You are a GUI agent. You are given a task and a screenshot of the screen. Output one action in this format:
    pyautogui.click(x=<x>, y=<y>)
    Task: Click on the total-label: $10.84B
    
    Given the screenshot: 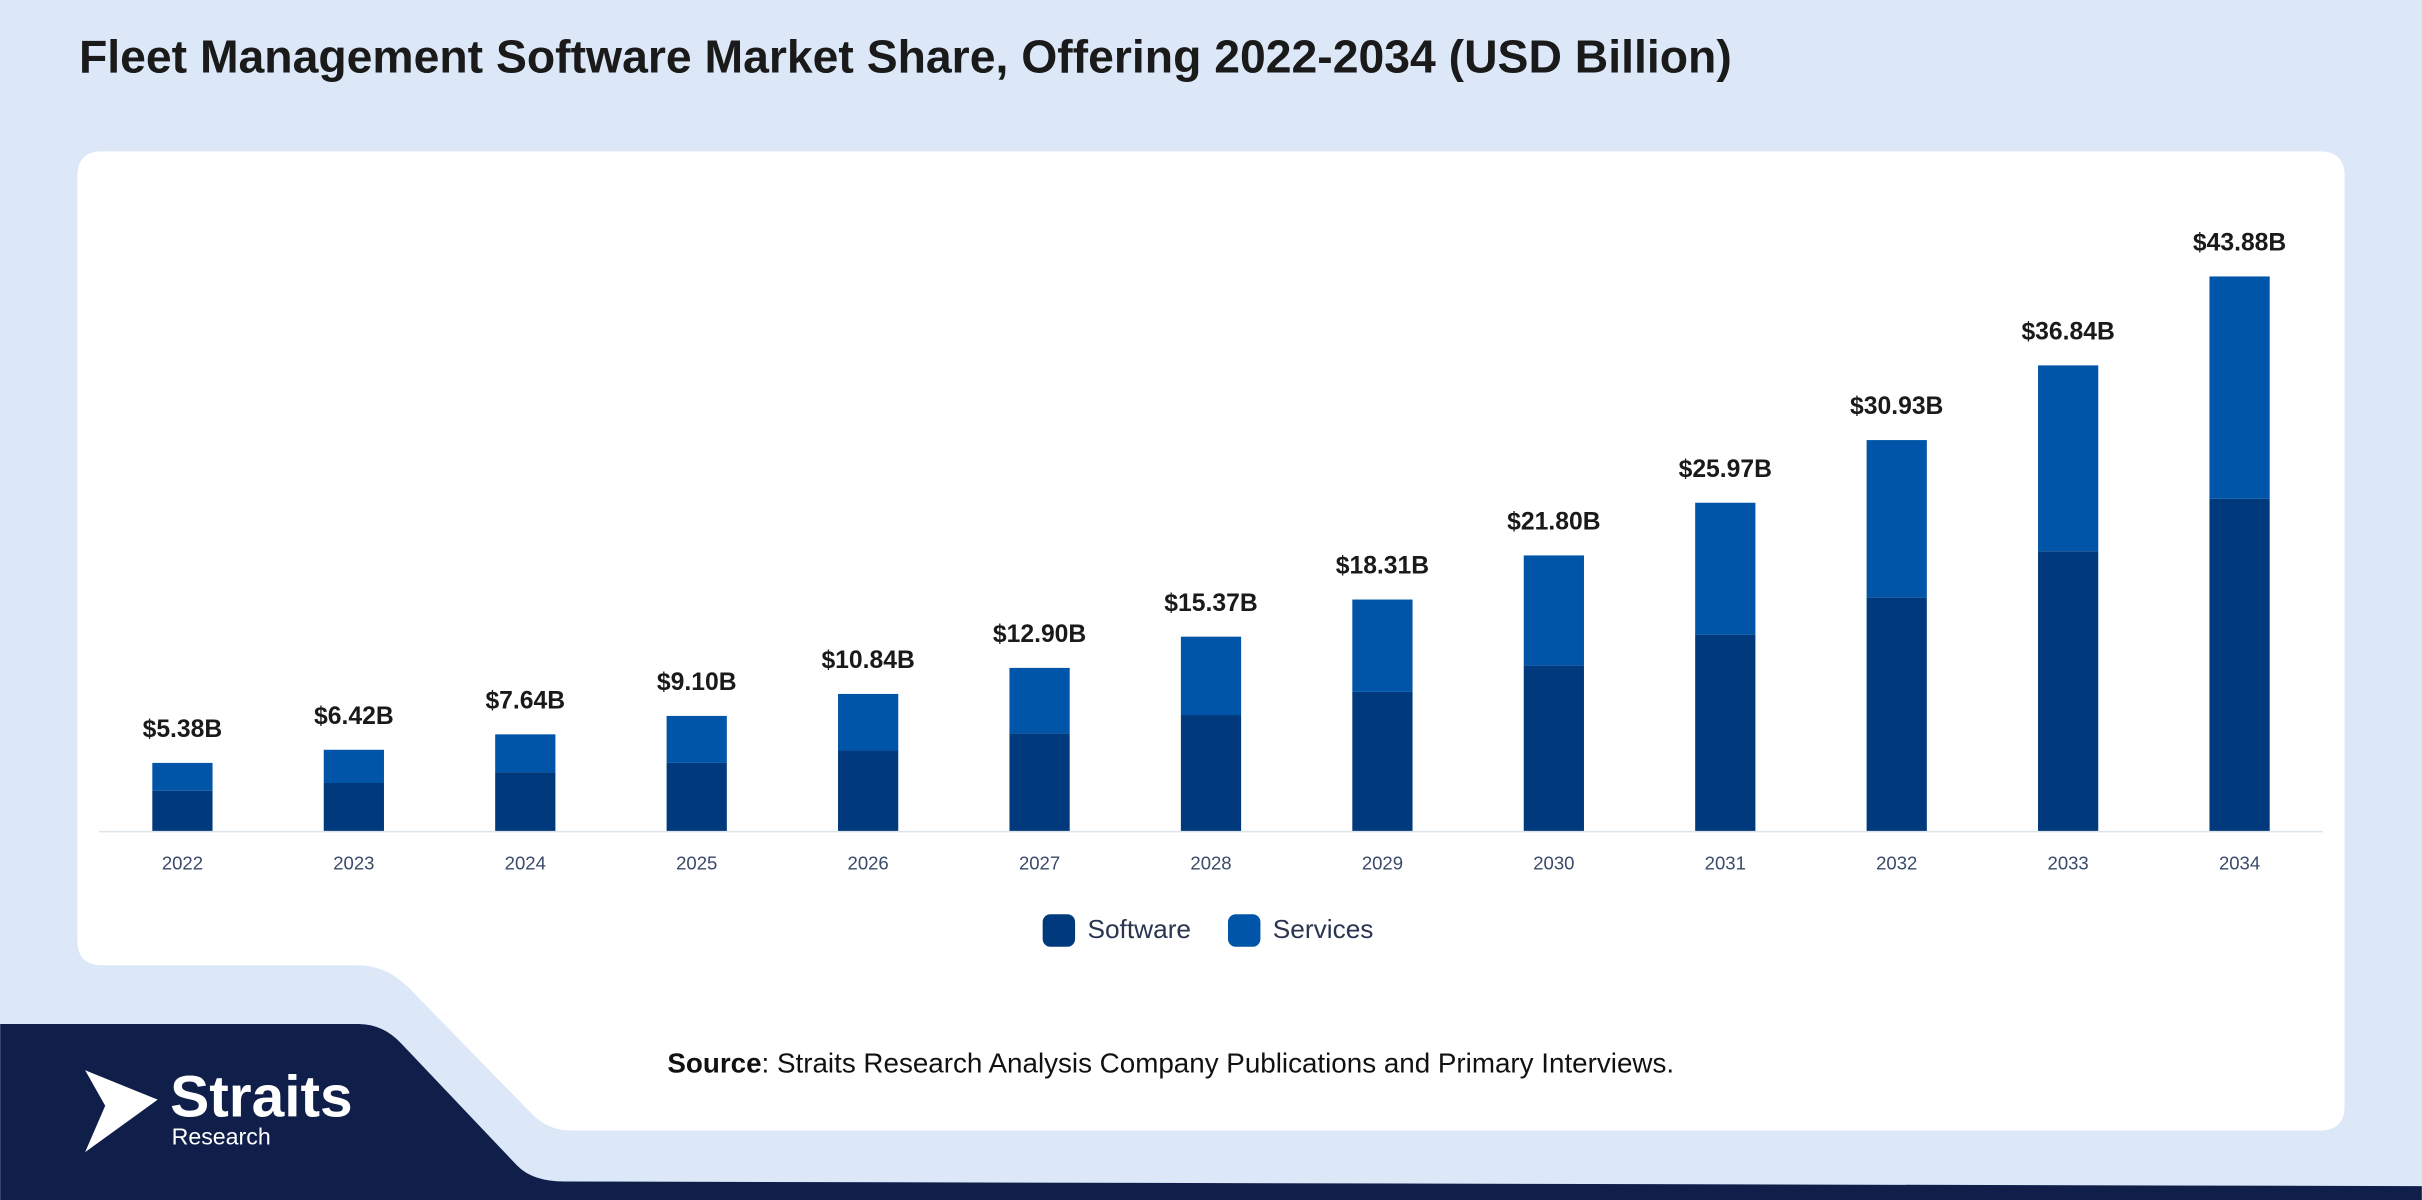 What is the action you would take?
    pyautogui.click(x=867, y=660)
    